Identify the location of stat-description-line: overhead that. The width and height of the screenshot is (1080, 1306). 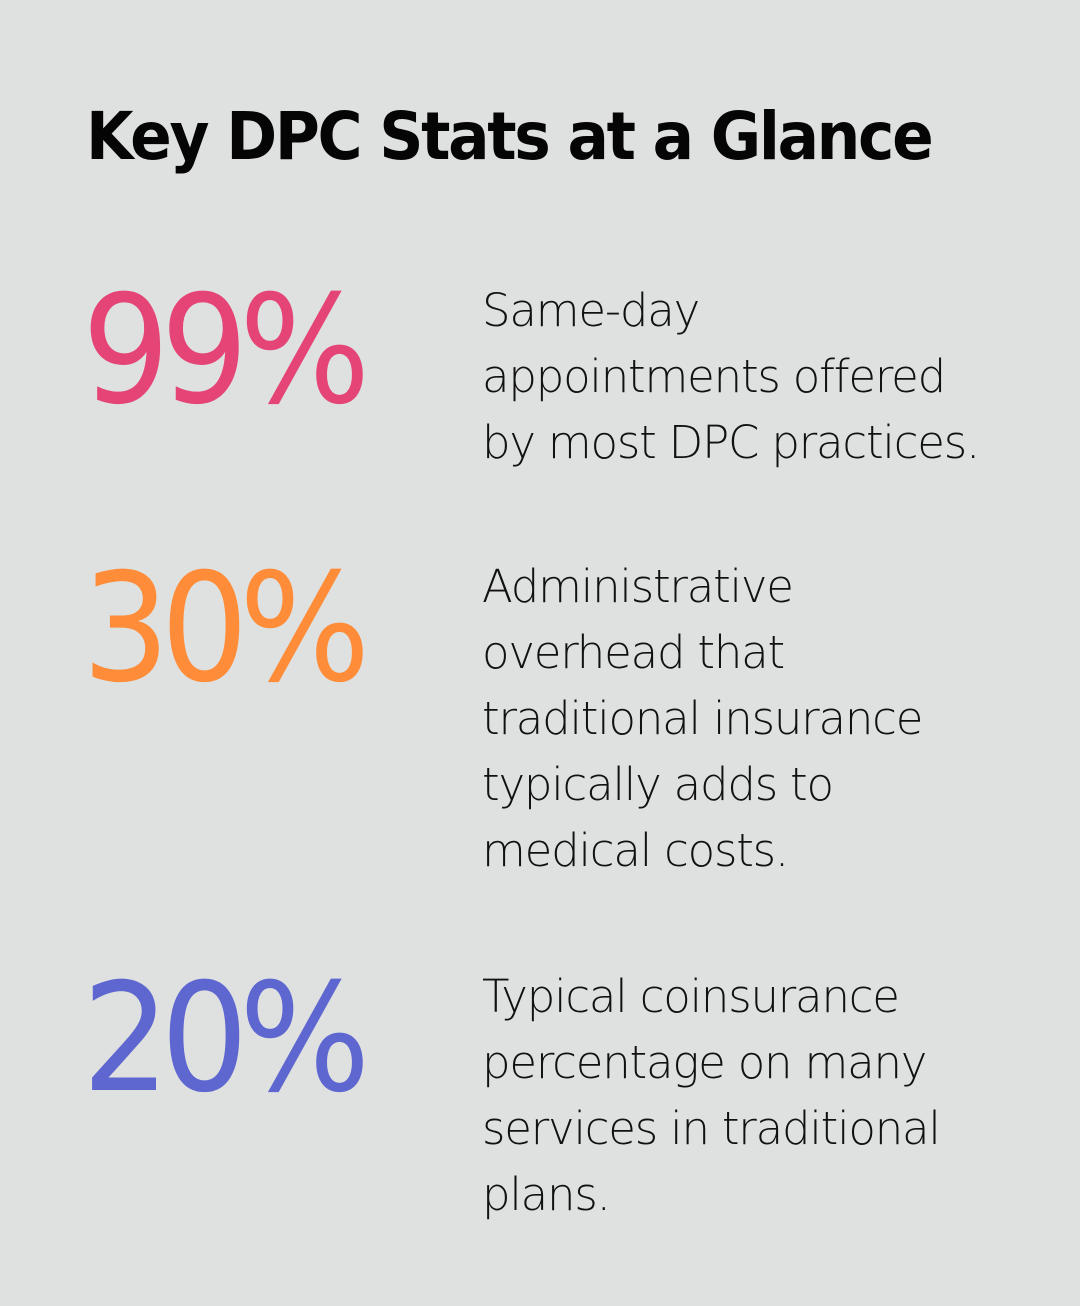
(633, 652).